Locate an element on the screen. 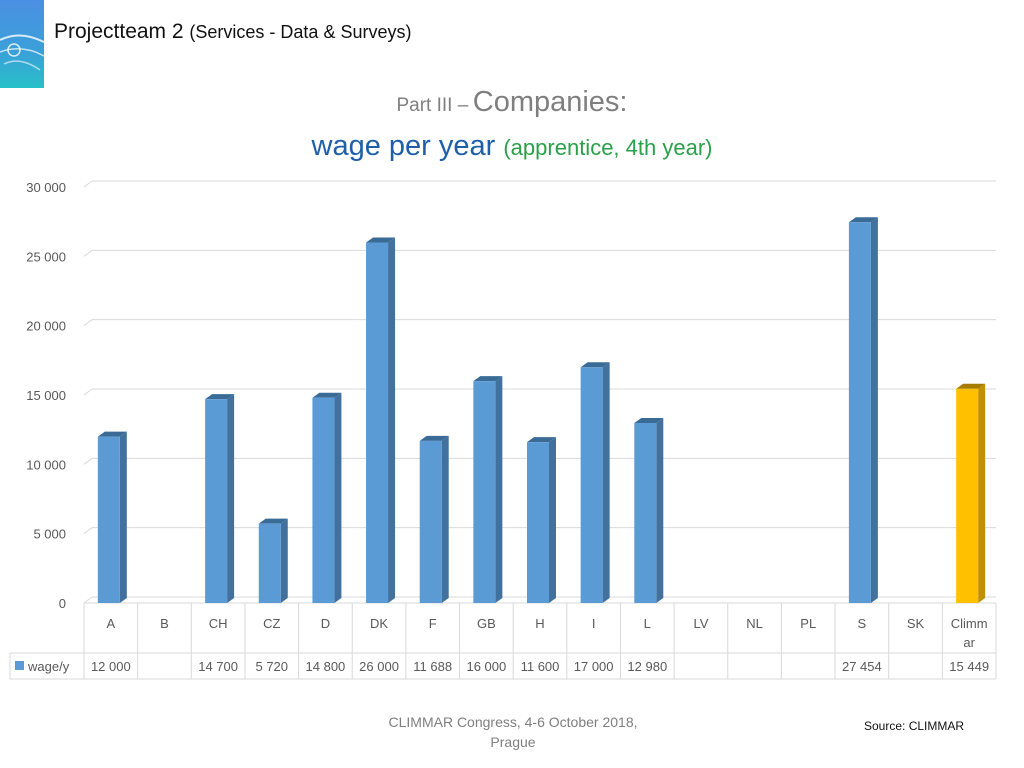 The image size is (1024, 768). bar-F is located at coordinates (430, 521).